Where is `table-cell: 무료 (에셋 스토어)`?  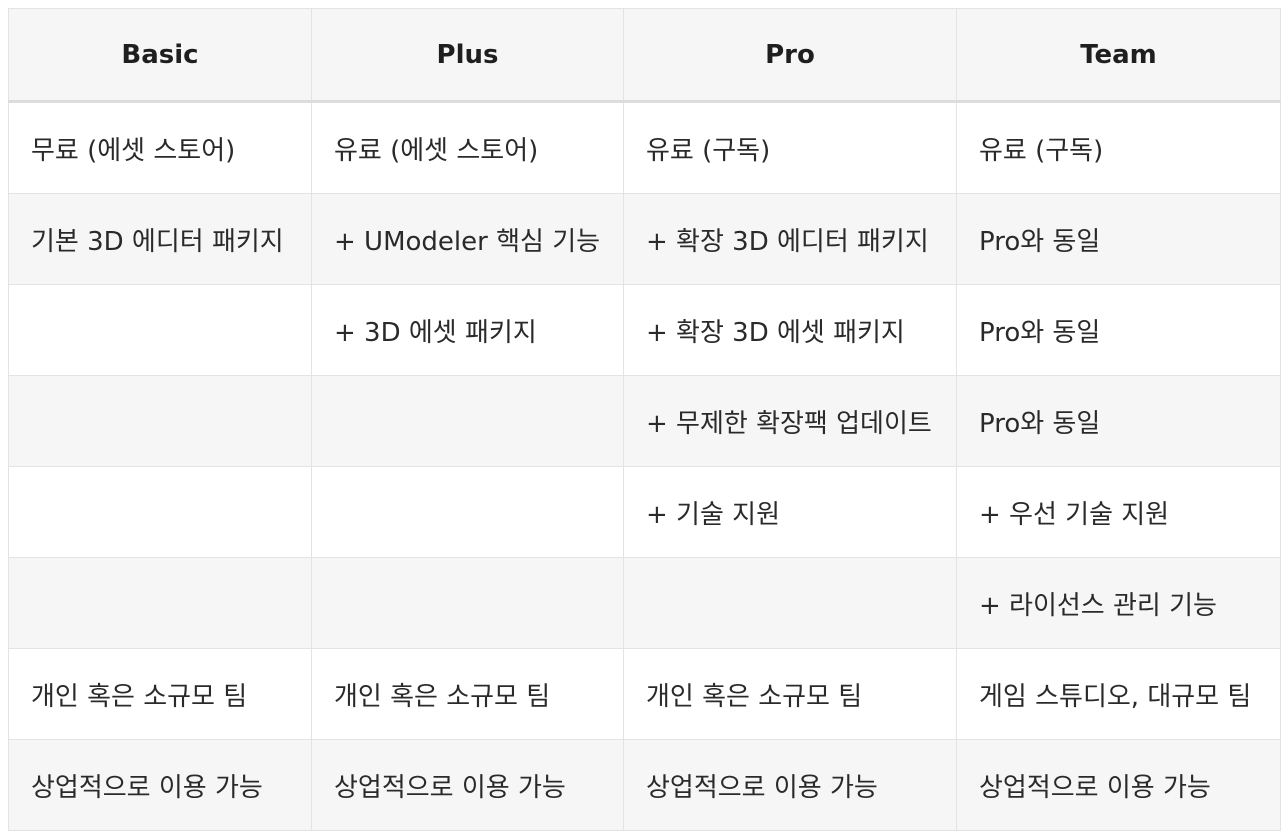 table-cell: 무료 (에셋 스토어) is located at coordinates (160, 147).